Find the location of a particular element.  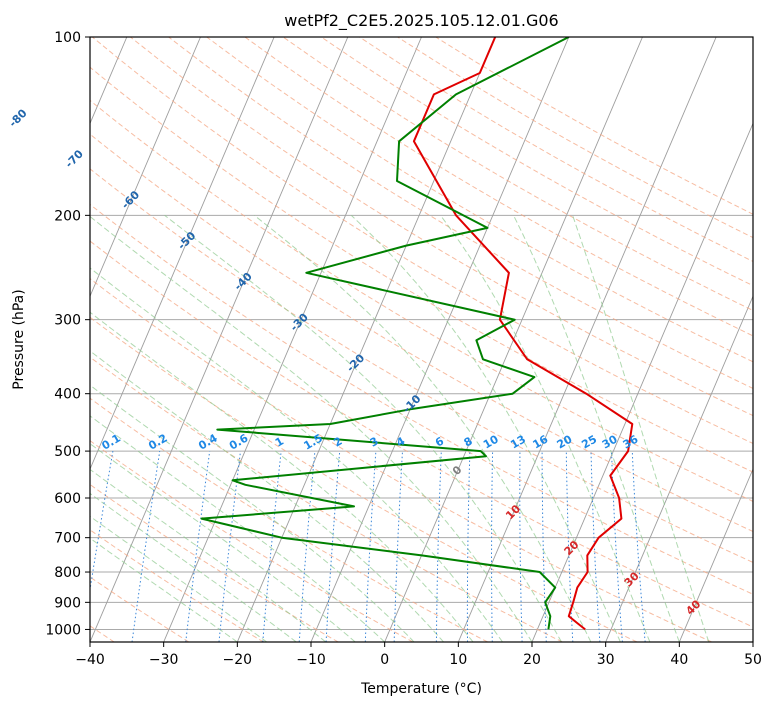

y-axis: 100 200 300 400 500 600 700 800 900 1000 is located at coordinates (67, 334).